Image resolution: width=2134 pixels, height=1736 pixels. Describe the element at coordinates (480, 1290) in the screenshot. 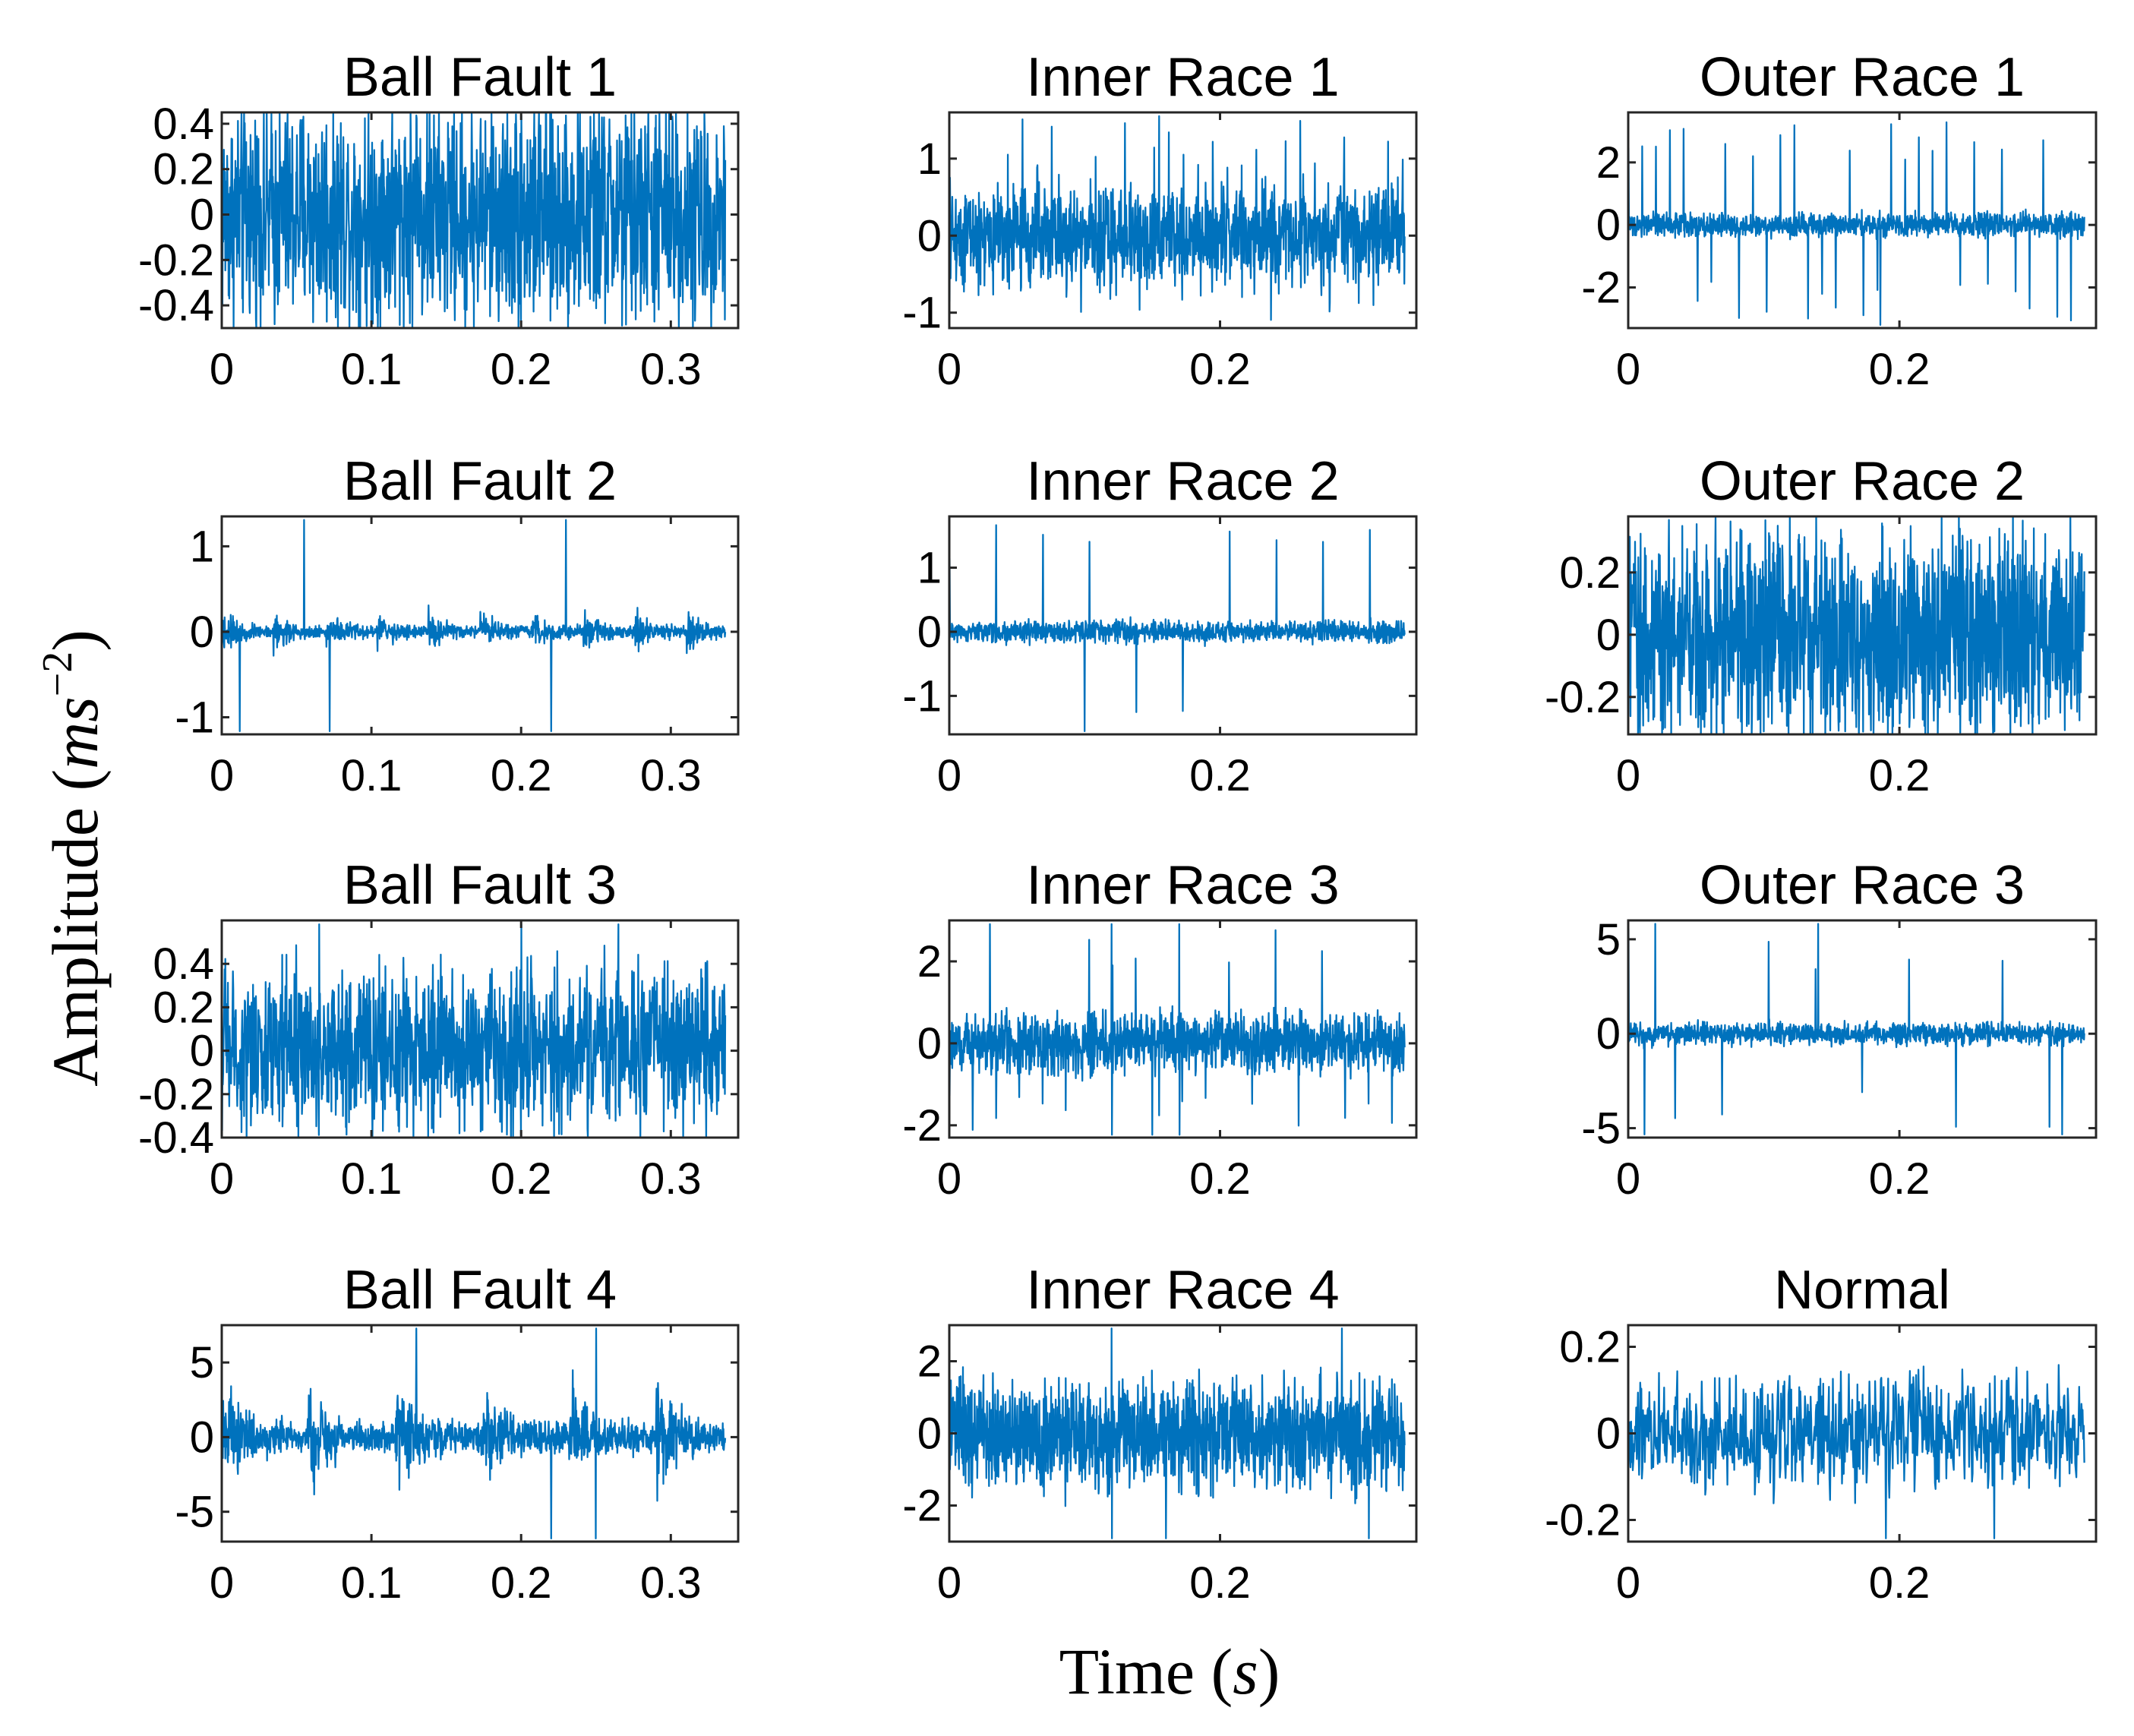

I see `panel-title: Ball Fault 4` at that location.